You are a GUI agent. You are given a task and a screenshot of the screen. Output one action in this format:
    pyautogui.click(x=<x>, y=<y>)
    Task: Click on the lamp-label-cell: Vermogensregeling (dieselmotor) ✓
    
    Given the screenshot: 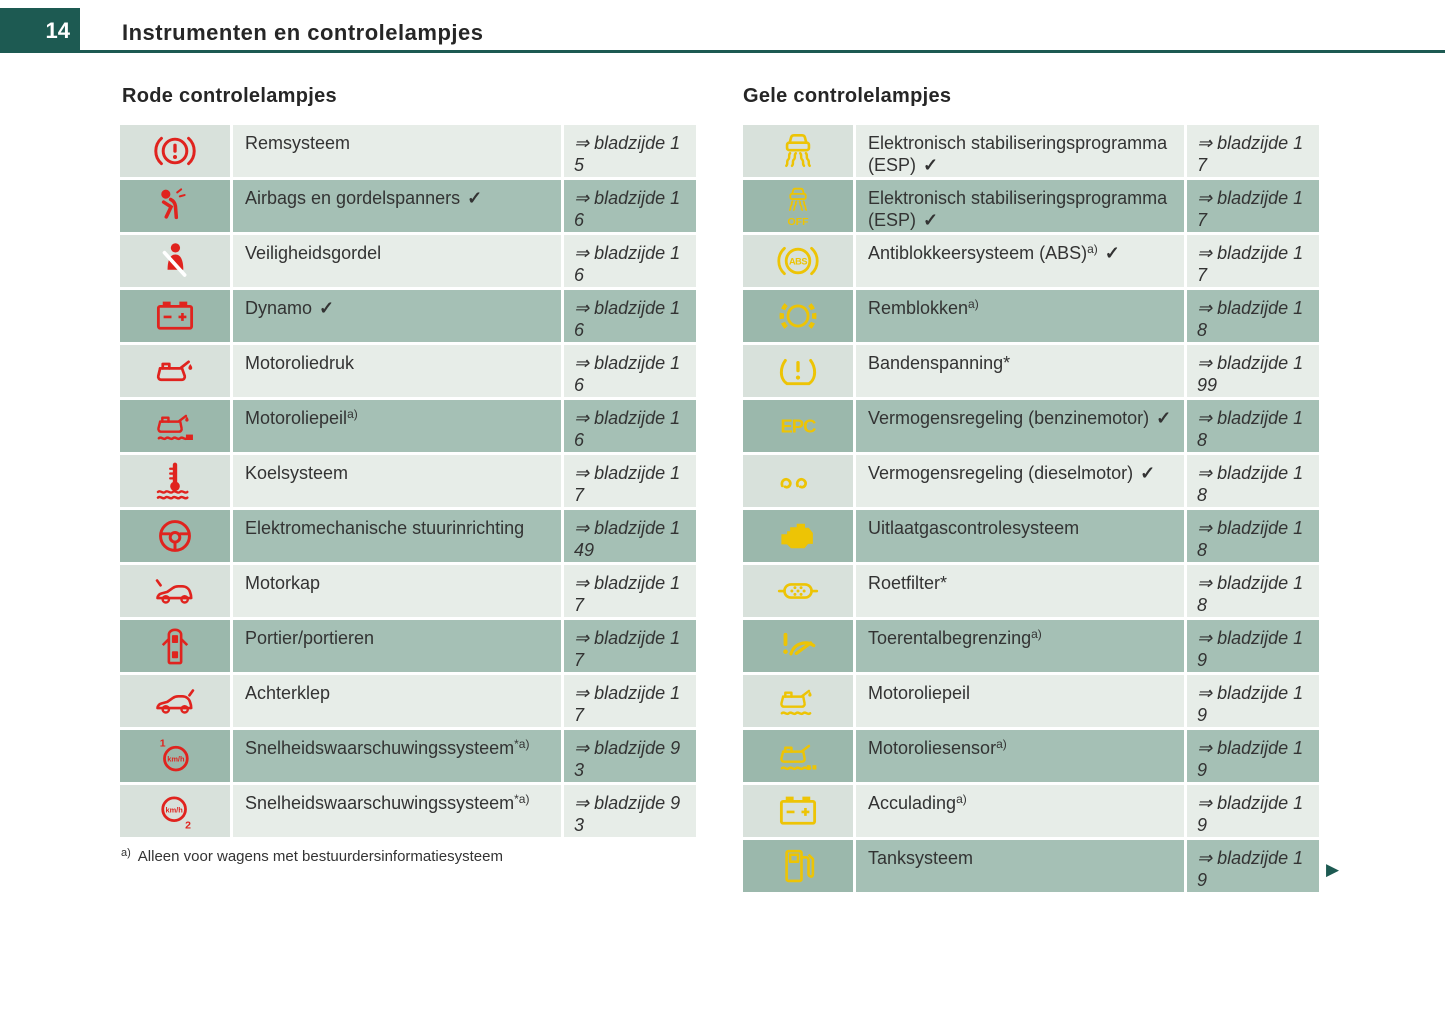 What is the action you would take?
    pyautogui.click(x=1020, y=481)
    